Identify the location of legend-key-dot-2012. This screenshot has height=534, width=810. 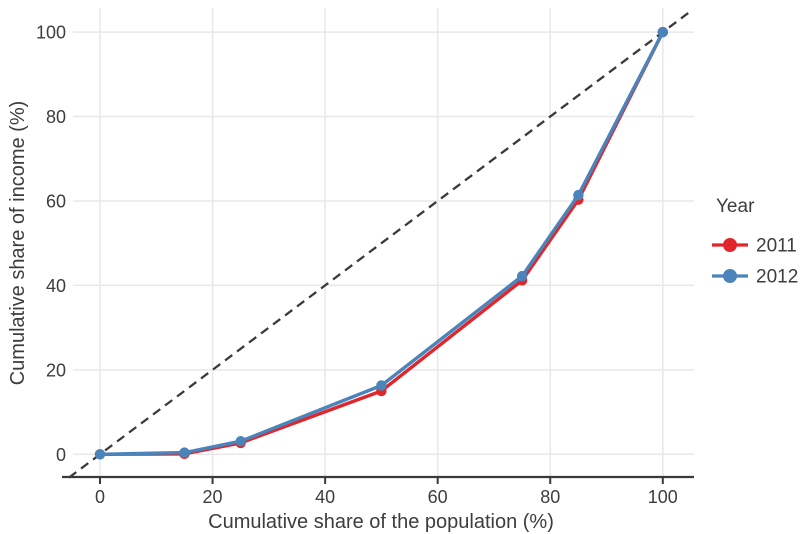
(730, 276).